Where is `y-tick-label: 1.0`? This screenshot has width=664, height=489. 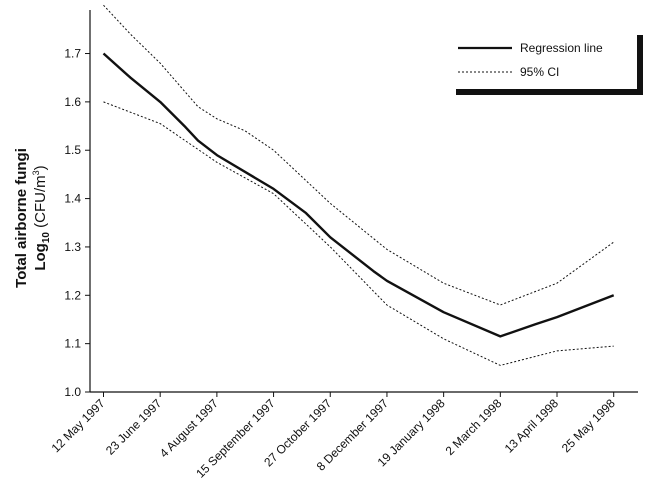
y-tick-label: 1.0 is located at coordinates (72, 392).